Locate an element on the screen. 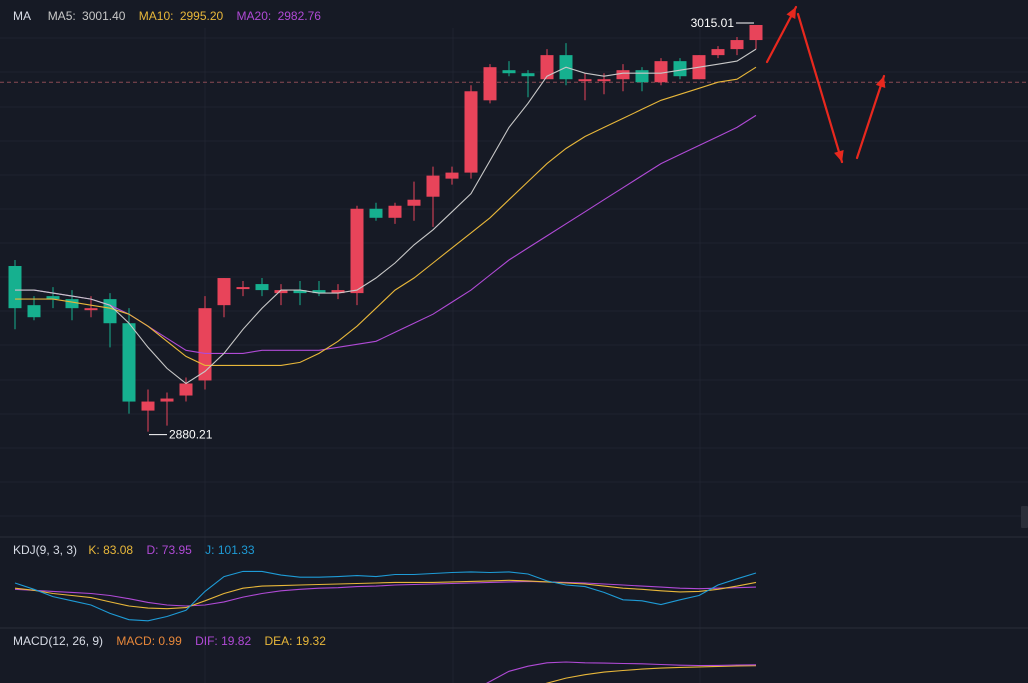 The height and width of the screenshot is (683, 1028). kdj-k-line is located at coordinates (385, 594).